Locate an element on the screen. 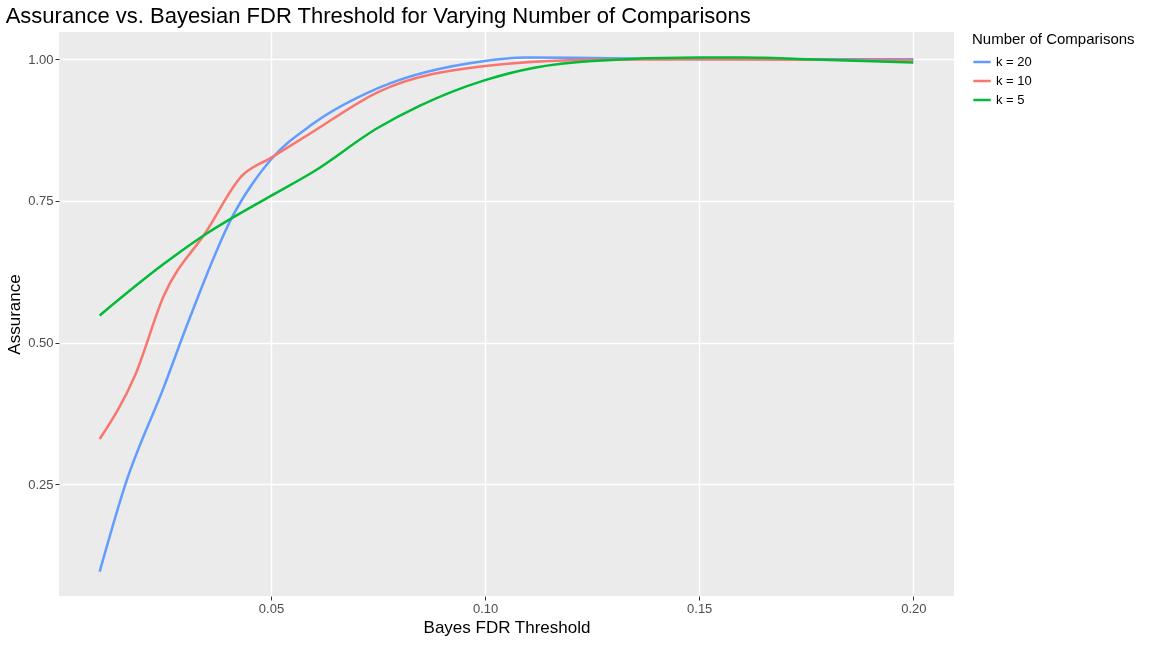 This screenshot has width=1162, height=653. y-tick-label: 0.25 is located at coordinates (41, 484).